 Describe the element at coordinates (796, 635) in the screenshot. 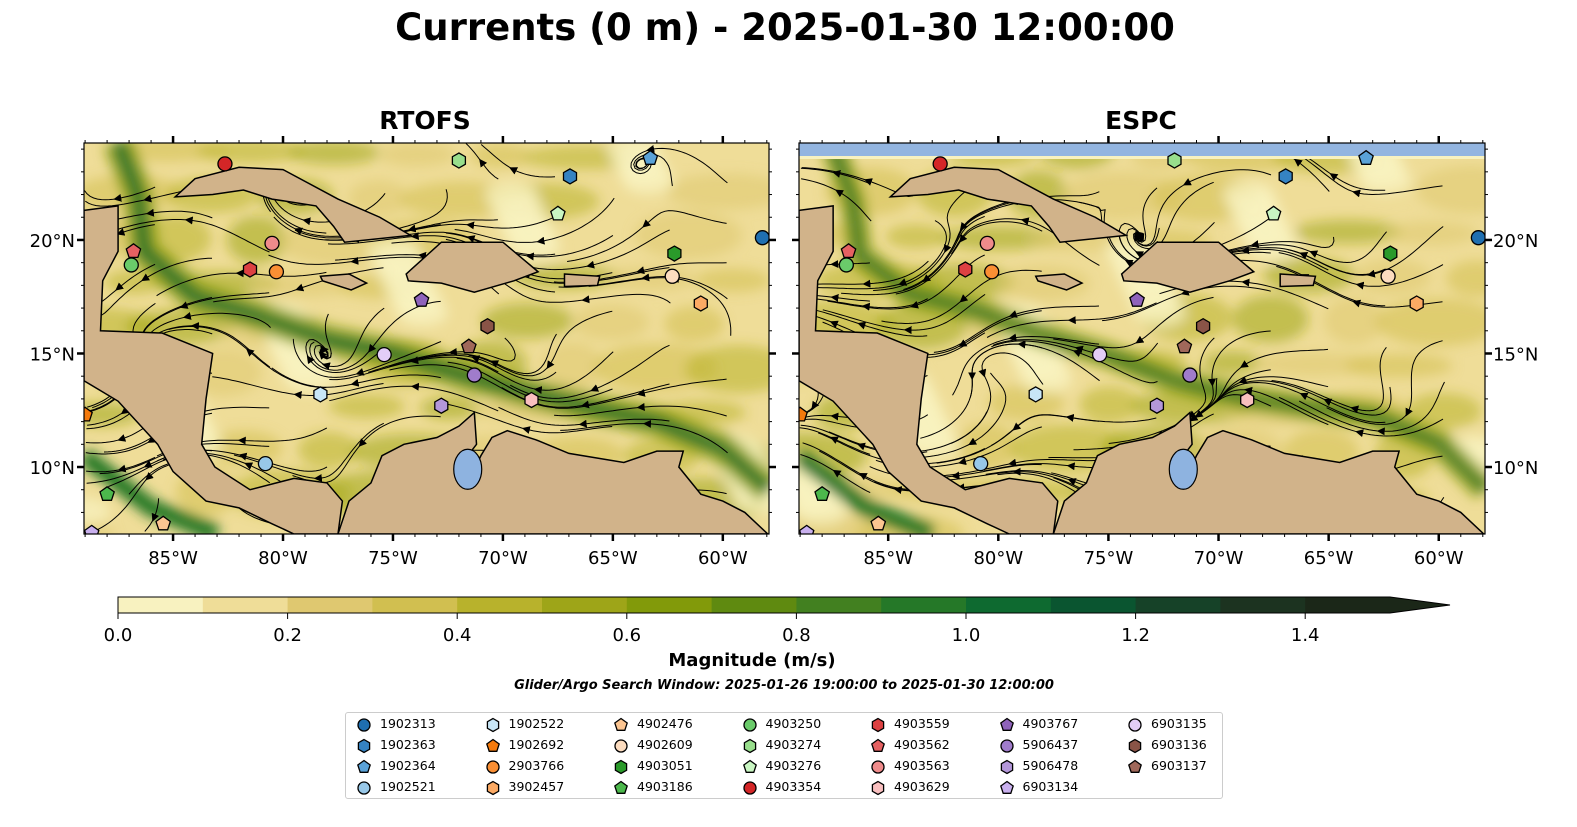

I see `colorbar-tick-label: 0.8` at that location.